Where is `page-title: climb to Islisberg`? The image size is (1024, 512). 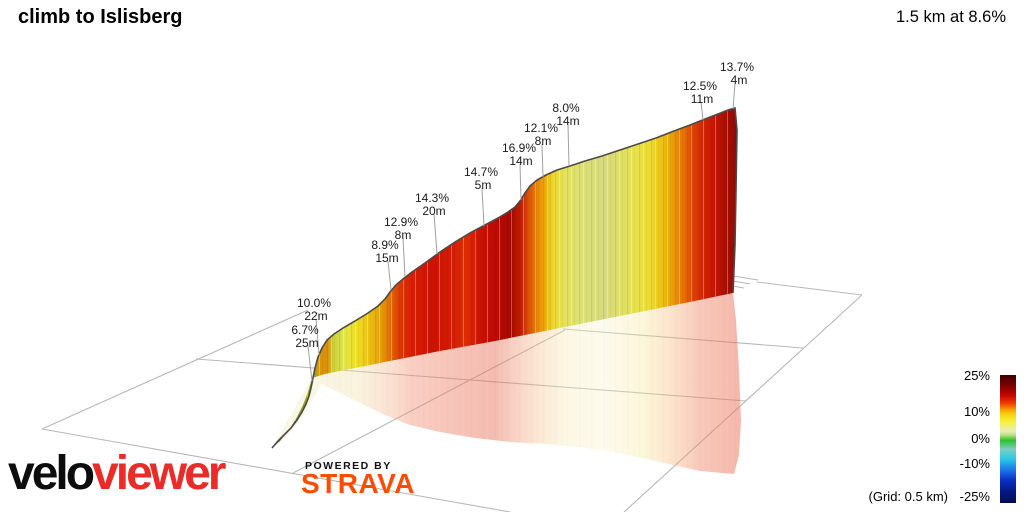 page-title: climb to Islisberg is located at coordinates (100, 17).